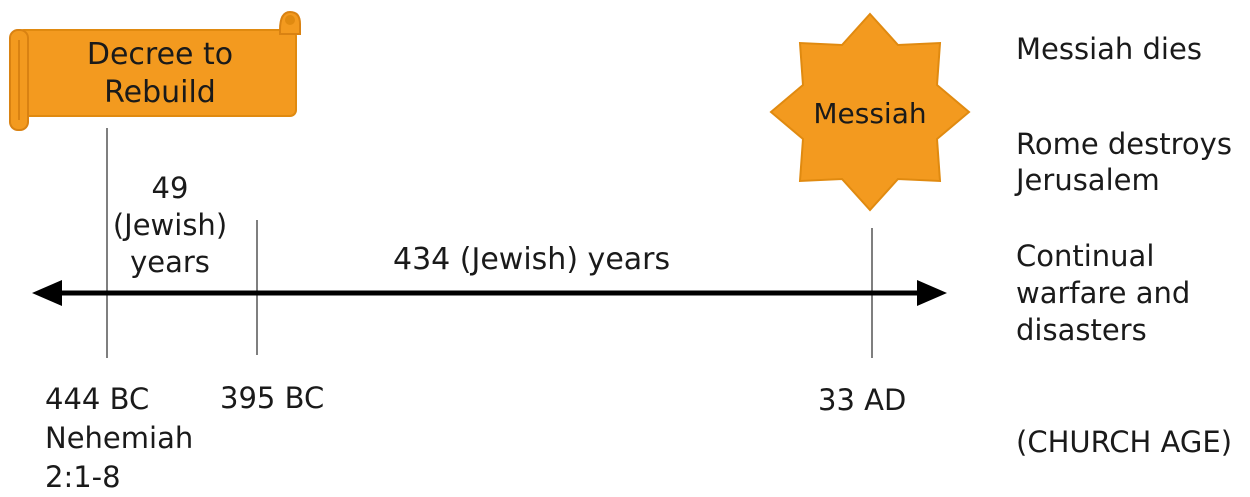 This screenshot has width=1250, height=497. What do you see at coordinates (1103, 293) in the screenshot?
I see `note-warfare: Continual warfare and disasters` at bounding box center [1103, 293].